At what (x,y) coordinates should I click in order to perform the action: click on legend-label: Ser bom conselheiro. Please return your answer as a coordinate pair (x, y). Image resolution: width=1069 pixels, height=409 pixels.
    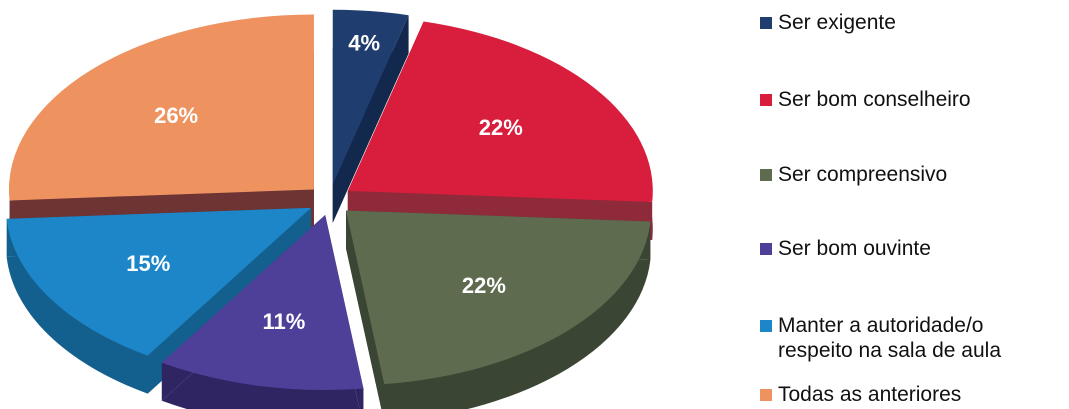
    Looking at the image, I should click on (874, 99).